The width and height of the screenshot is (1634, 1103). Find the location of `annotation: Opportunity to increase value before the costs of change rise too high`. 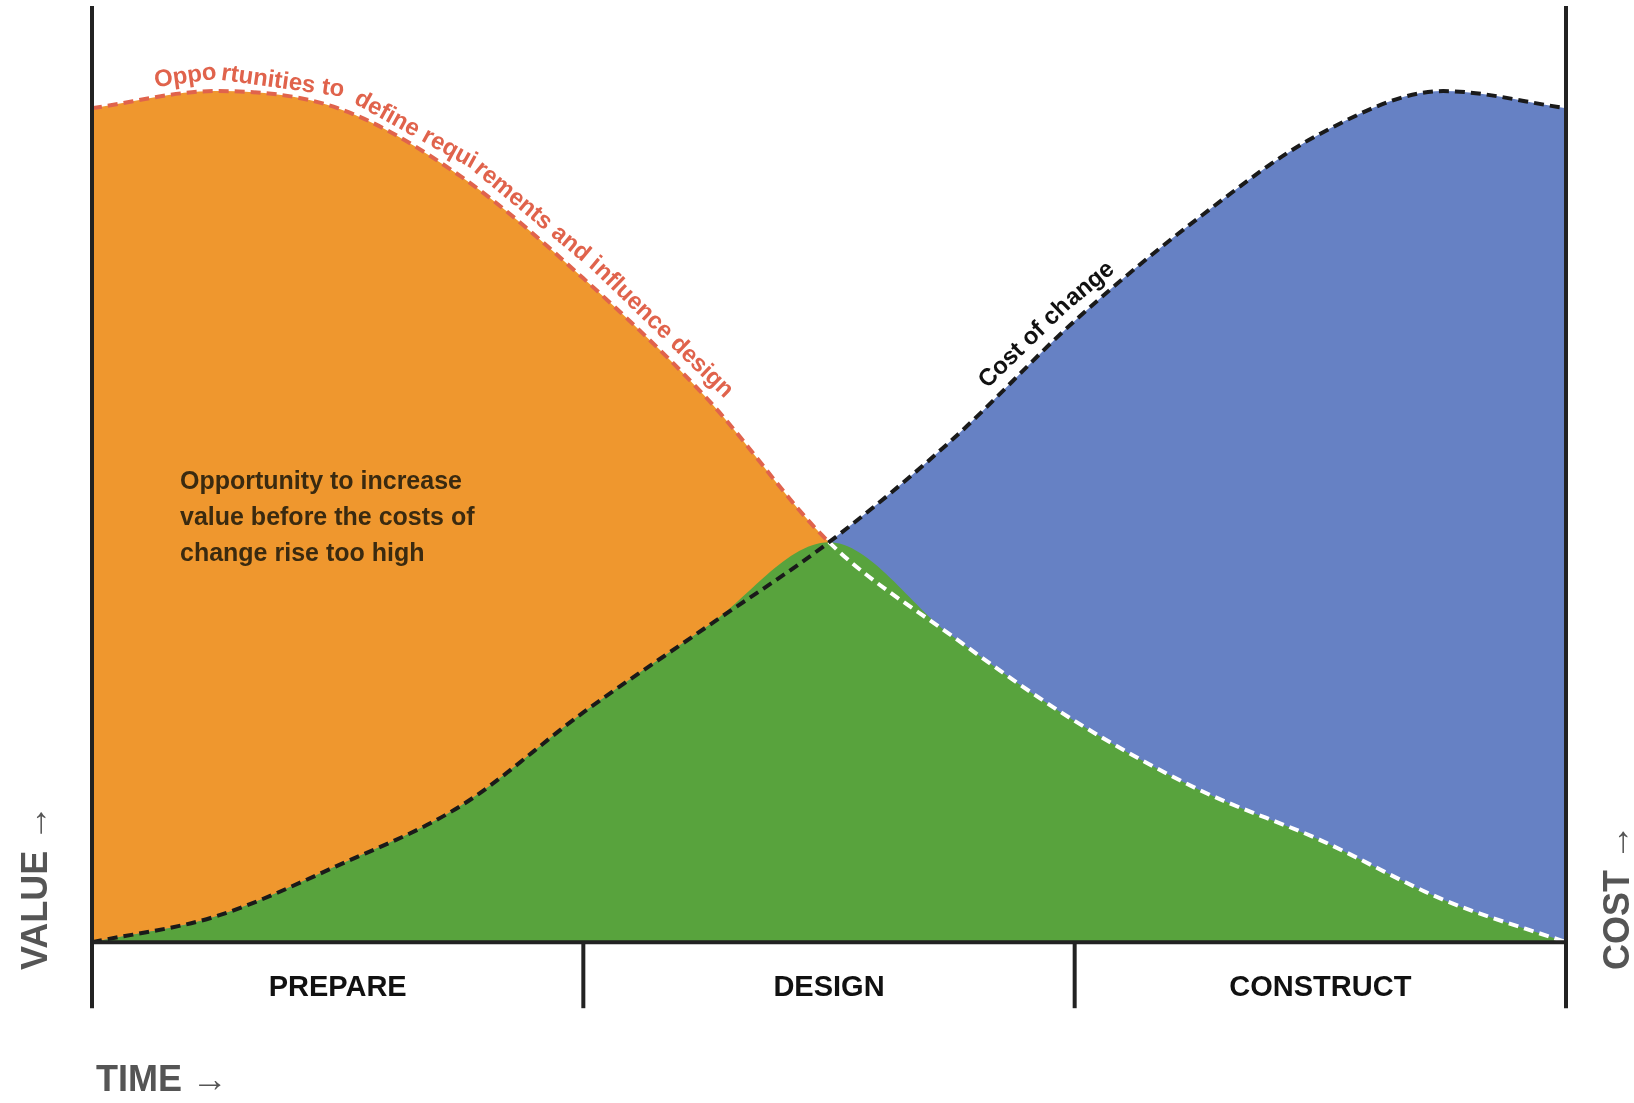

annotation: Opportunity to increase value before the costs of change rise too high is located at coordinates (328, 516).